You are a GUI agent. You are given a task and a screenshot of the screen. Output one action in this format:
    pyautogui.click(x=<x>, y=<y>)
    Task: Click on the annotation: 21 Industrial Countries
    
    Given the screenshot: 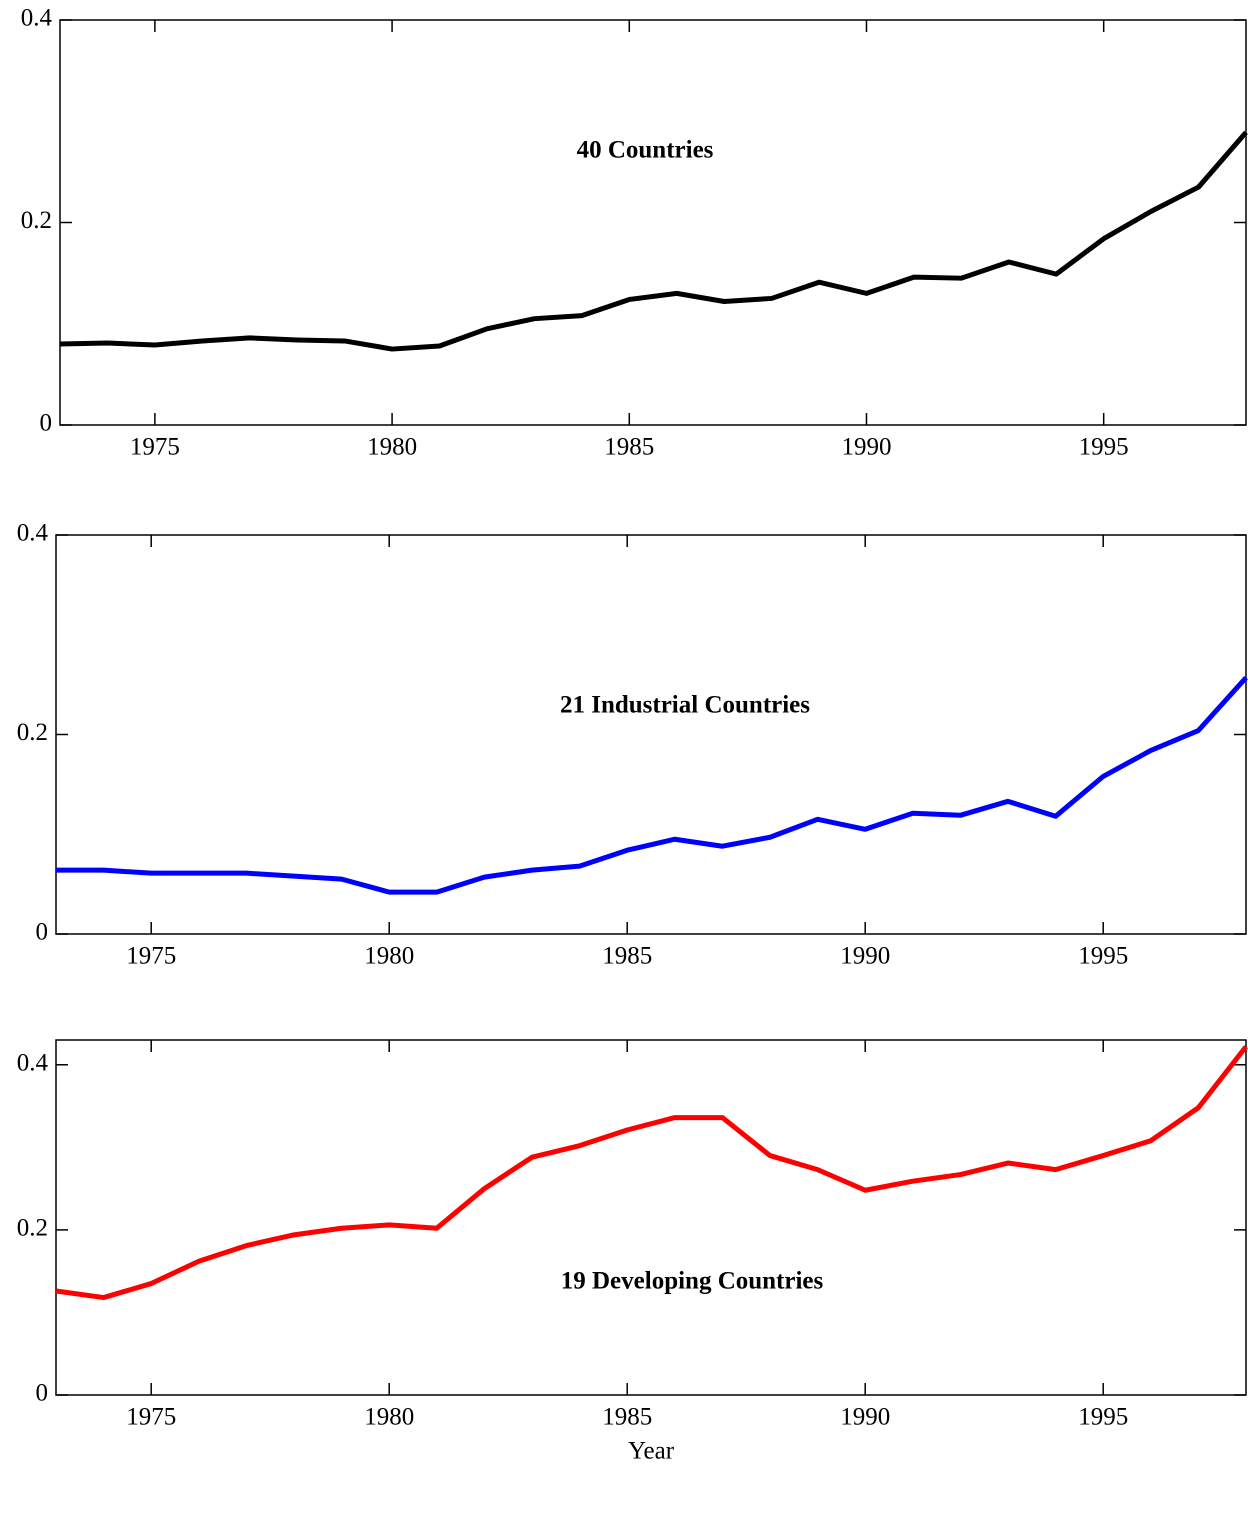 What is the action you would take?
    pyautogui.click(x=685, y=705)
    